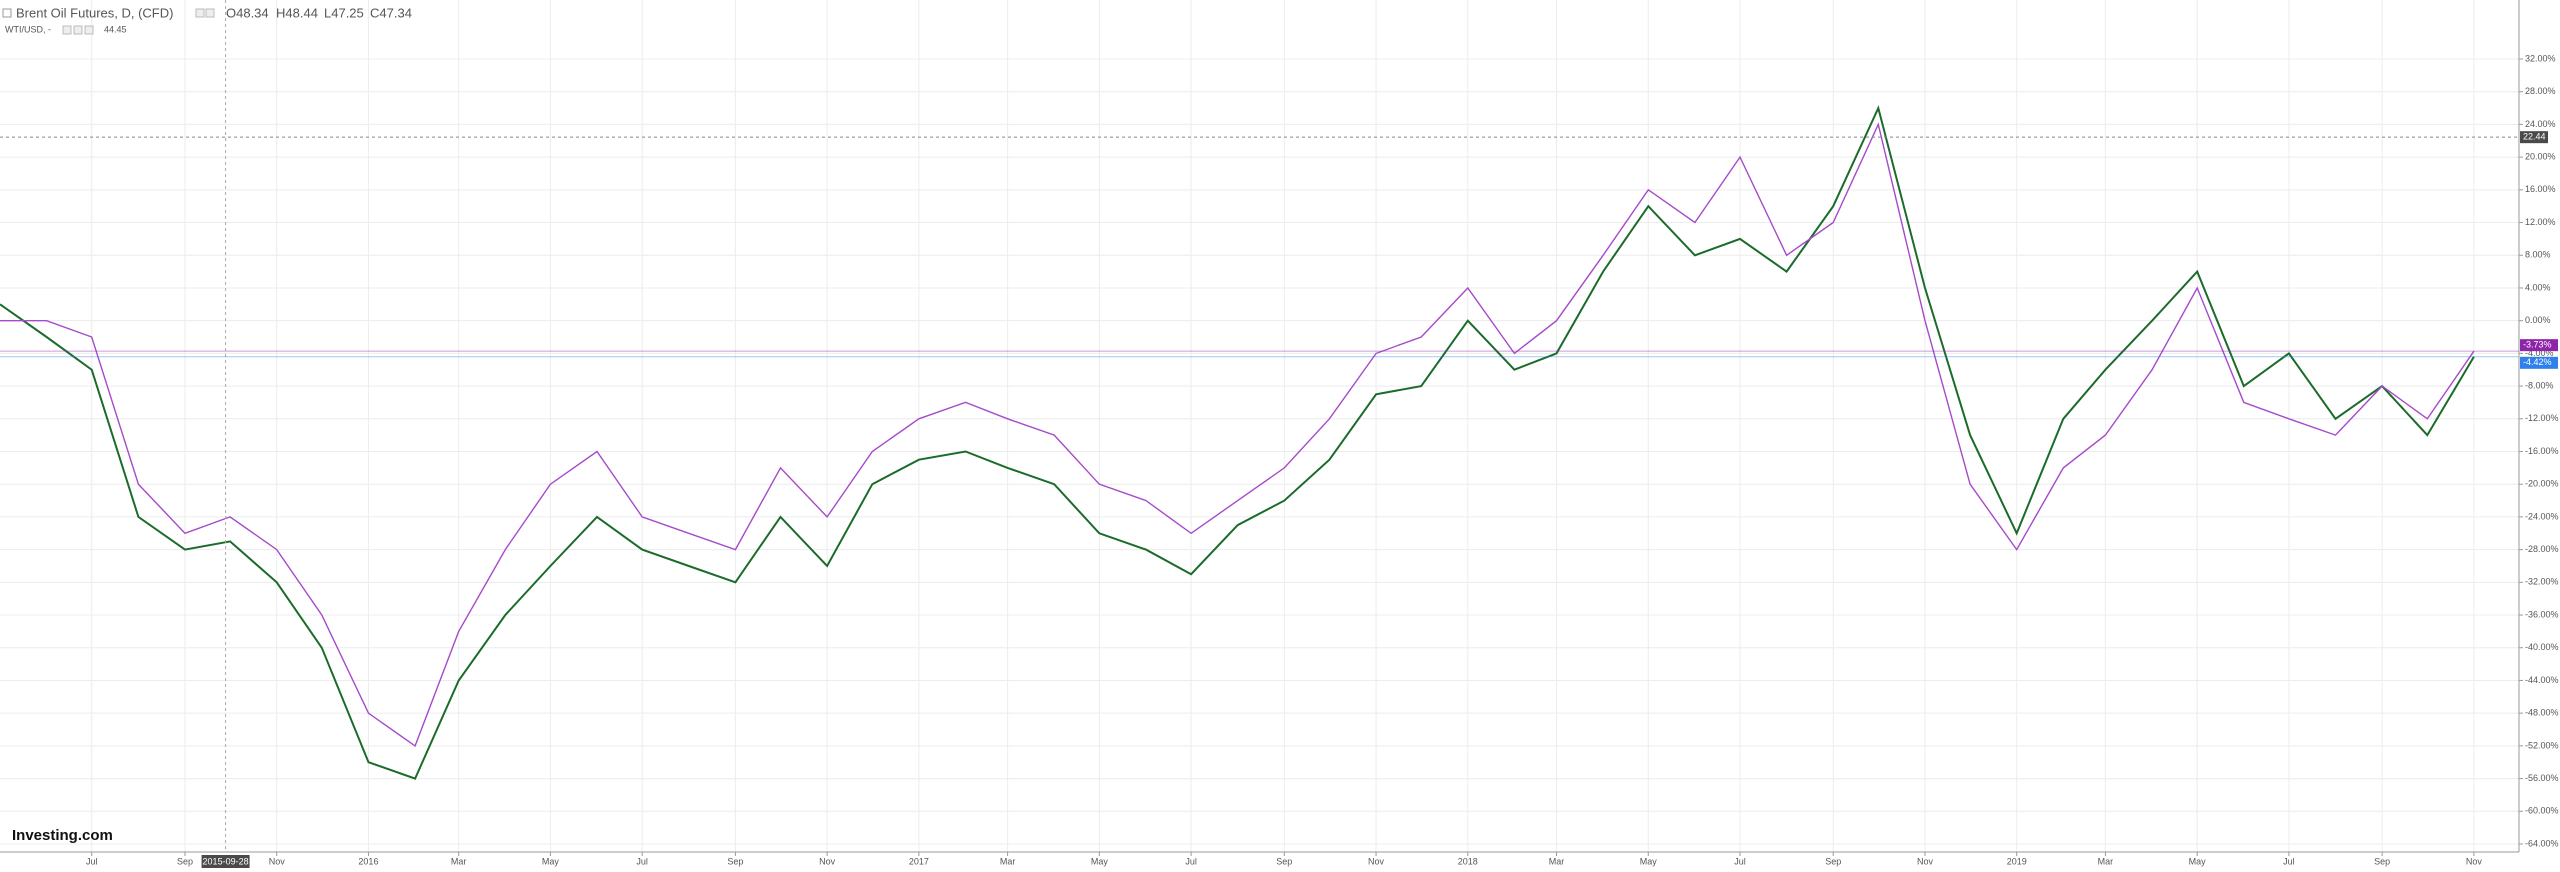  Describe the element at coordinates (2542, 549) in the screenshot. I see `y-tick-label: -28.00%` at that location.